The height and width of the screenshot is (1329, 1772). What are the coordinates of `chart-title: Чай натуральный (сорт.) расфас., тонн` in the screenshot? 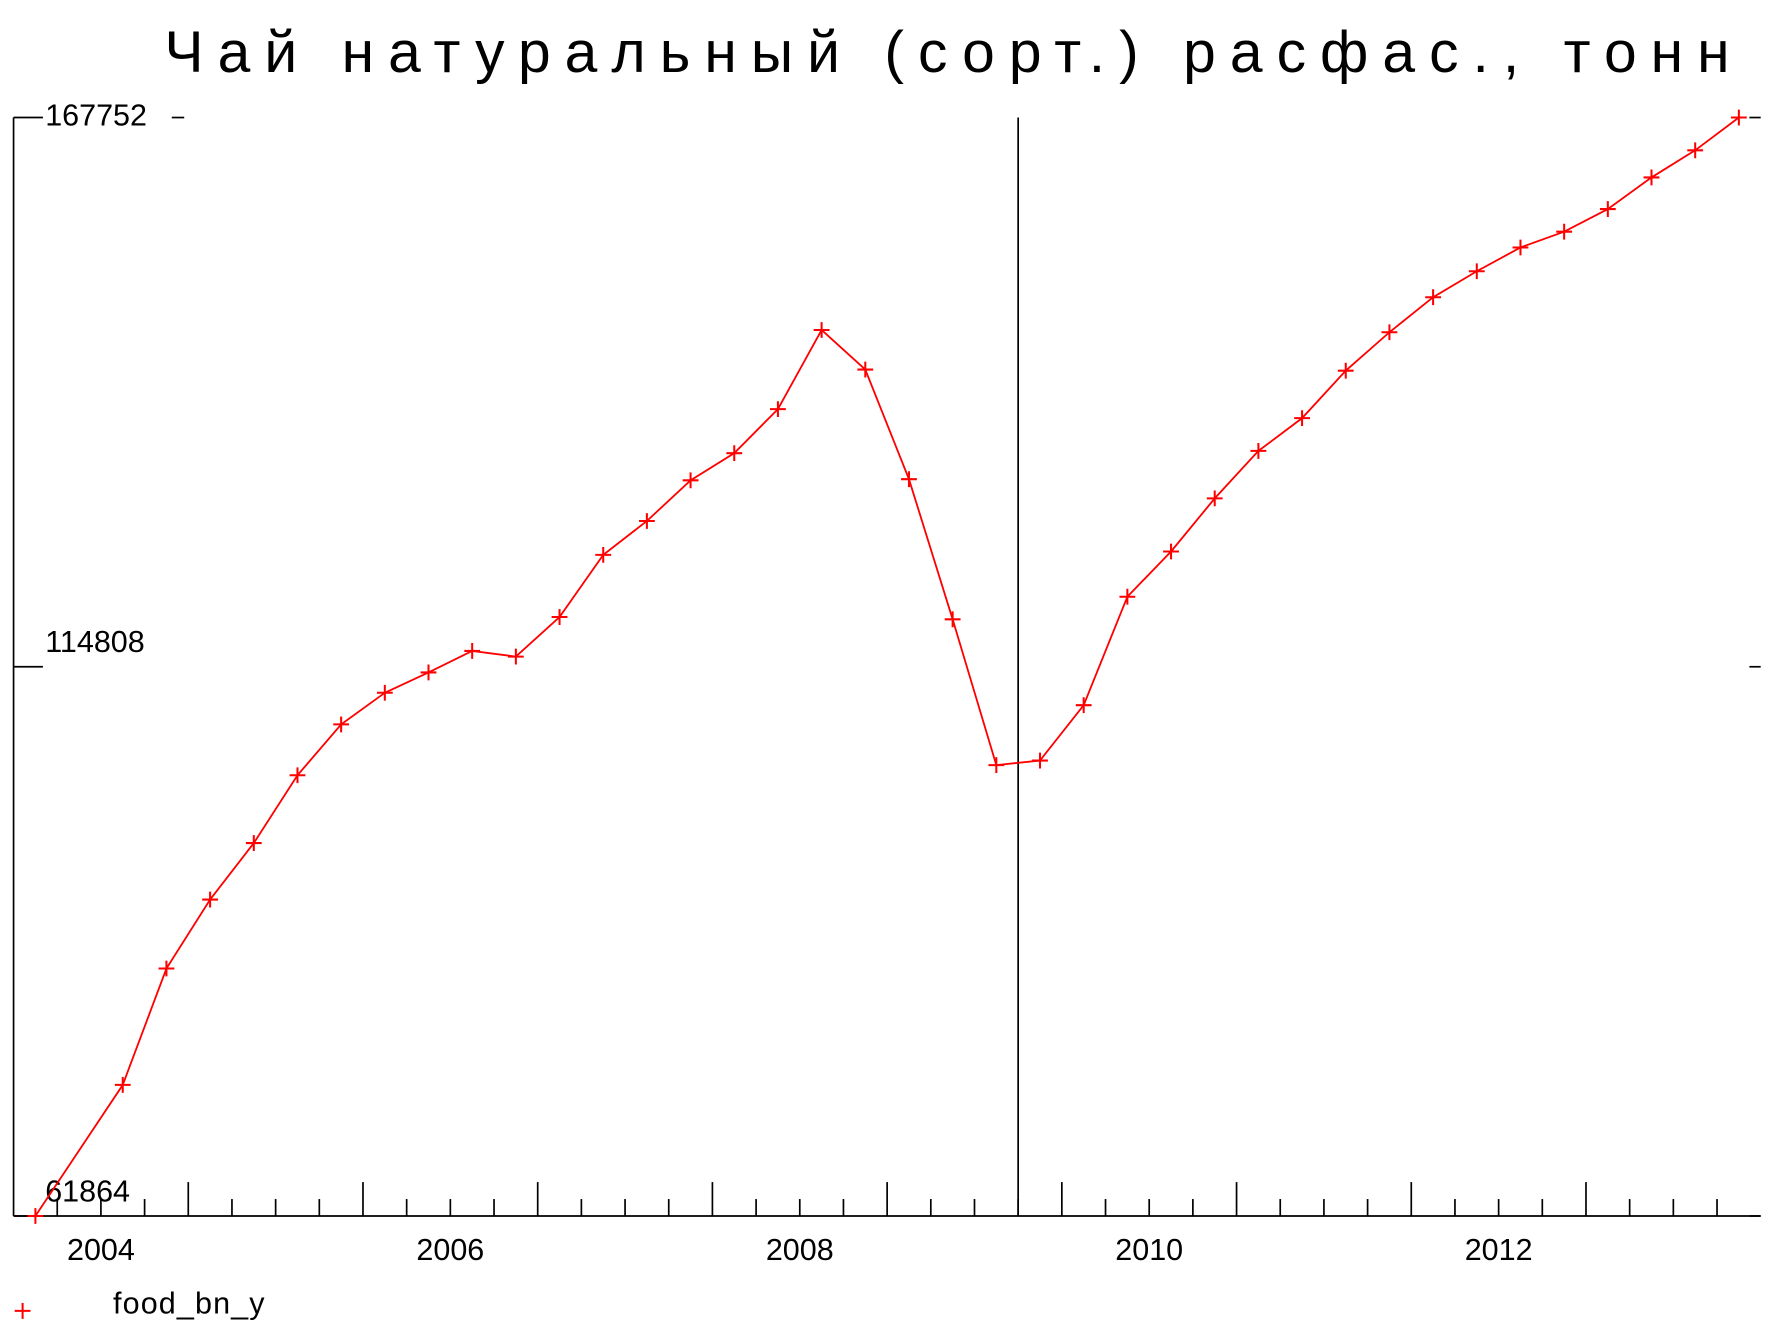 It's located at (946, 52).